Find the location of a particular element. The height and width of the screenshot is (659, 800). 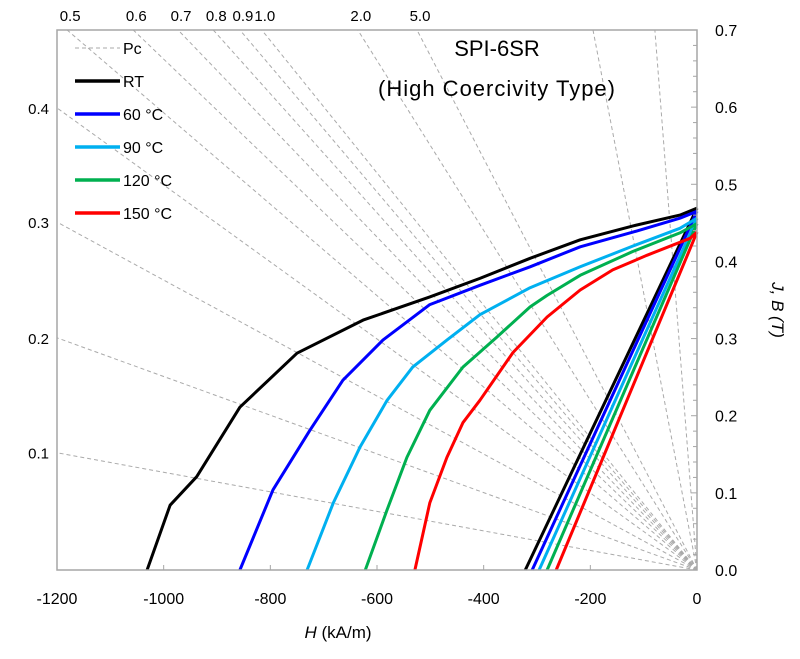

pc-label: 1.0 is located at coordinates (264, 16).